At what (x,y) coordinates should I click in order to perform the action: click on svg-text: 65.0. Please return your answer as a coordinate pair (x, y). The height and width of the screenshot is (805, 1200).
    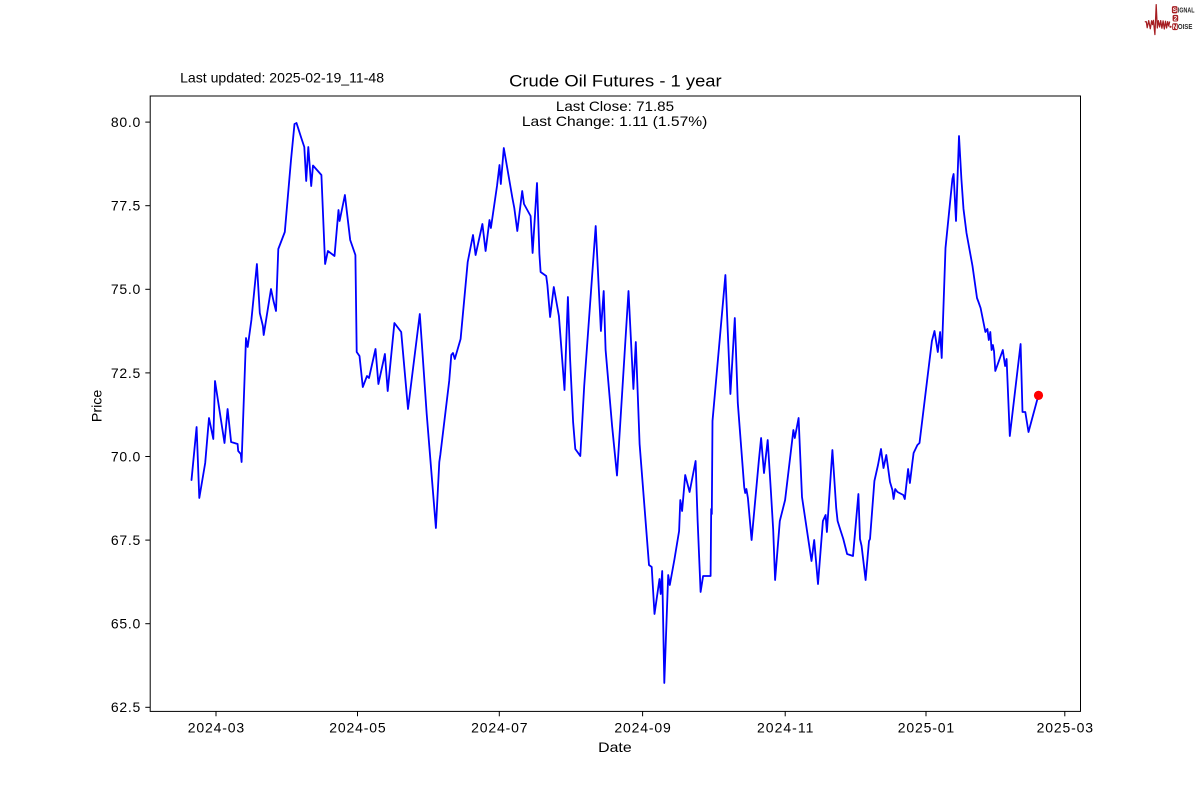
    Looking at the image, I should click on (126, 624).